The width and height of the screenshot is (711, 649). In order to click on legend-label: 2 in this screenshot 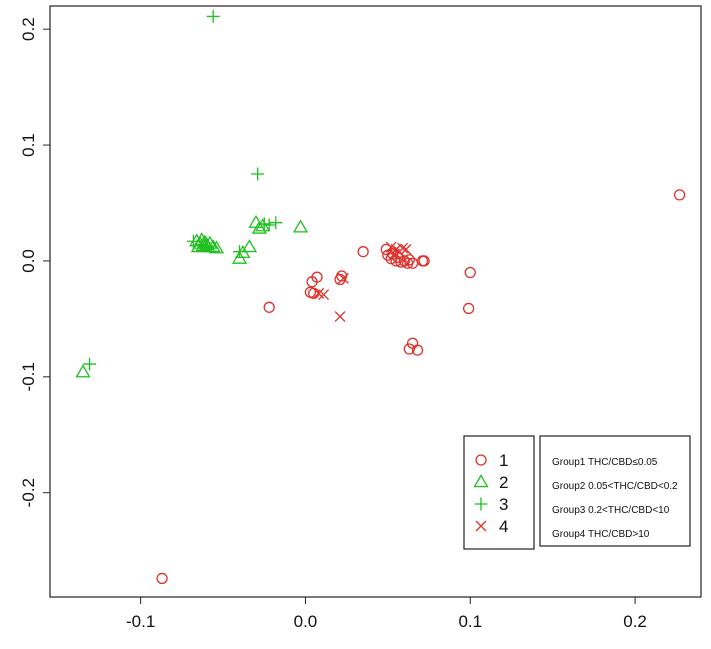, I will do `click(503, 482)`.